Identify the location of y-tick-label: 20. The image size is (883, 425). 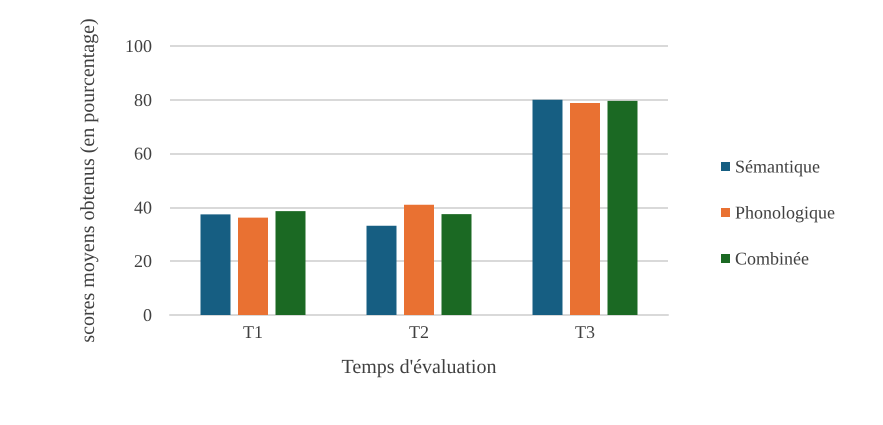
(143, 261).